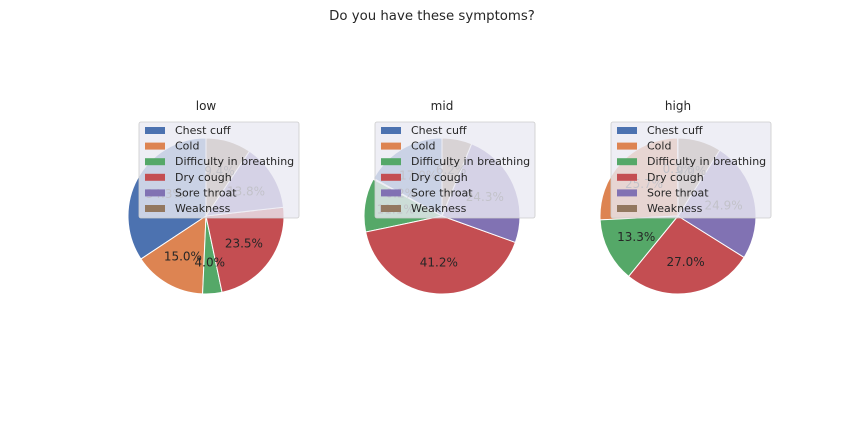  Describe the element at coordinates (439, 263) in the screenshot. I see `pct-label-dry-cough: 41.2%` at that location.